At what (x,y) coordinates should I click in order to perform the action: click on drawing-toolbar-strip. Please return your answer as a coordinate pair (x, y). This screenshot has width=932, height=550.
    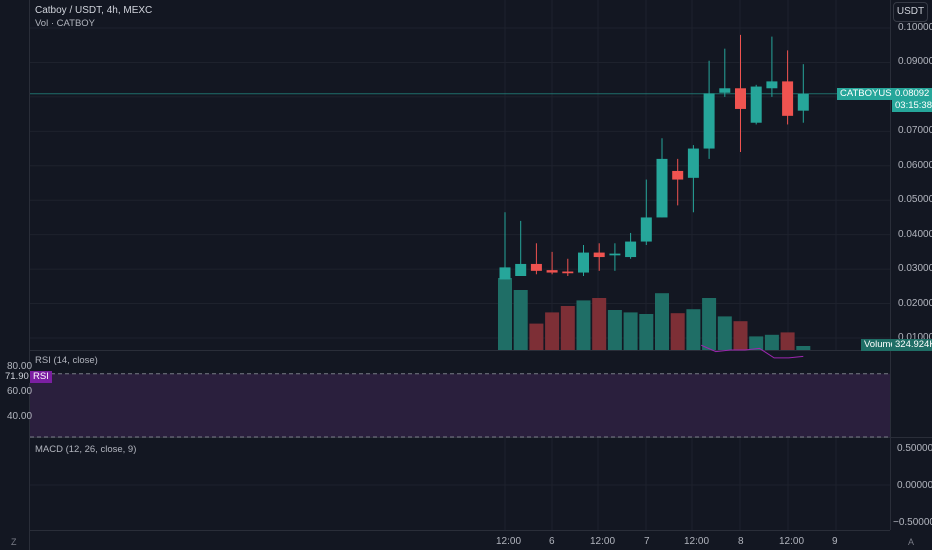
    Looking at the image, I should click on (15, 275).